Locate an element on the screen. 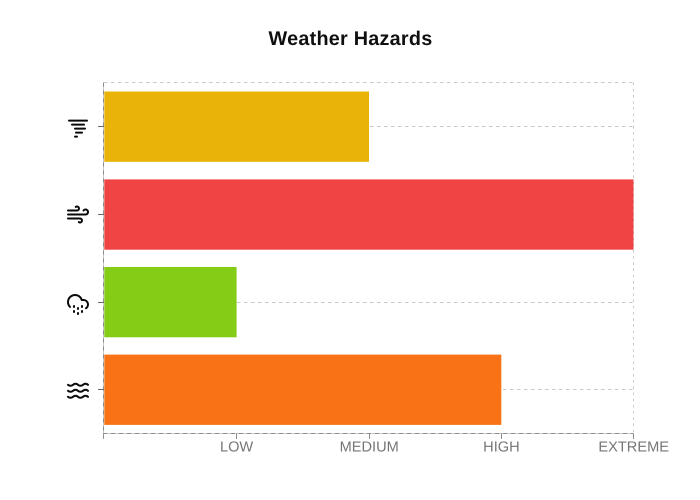 The image size is (700, 500). svg-text: LOW is located at coordinates (236, 447).